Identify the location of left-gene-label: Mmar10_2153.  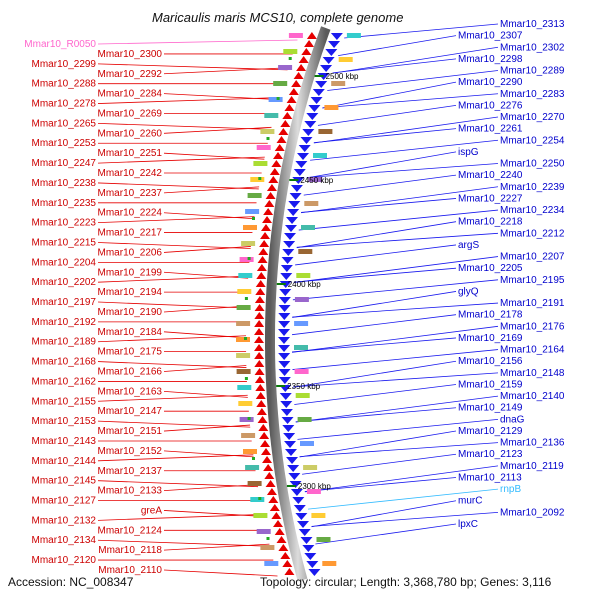
(64, 421).